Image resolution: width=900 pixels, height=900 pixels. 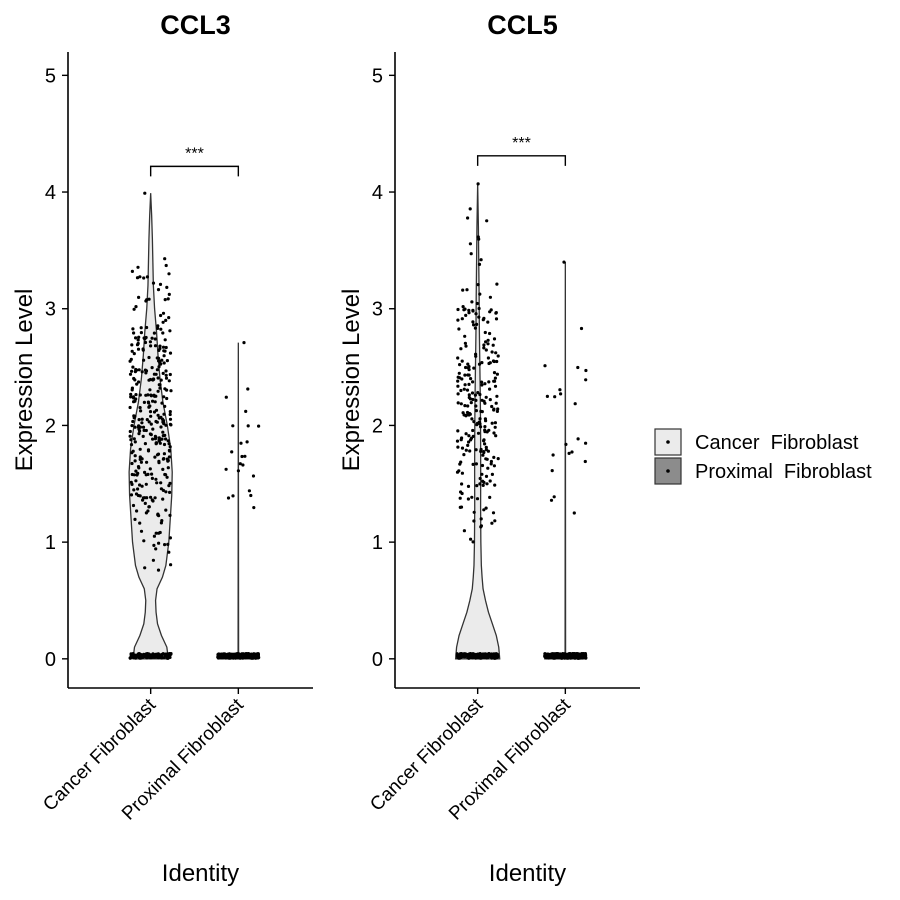 I want to click on violin-cancer-fibroblast, so click(x=150, y=426).